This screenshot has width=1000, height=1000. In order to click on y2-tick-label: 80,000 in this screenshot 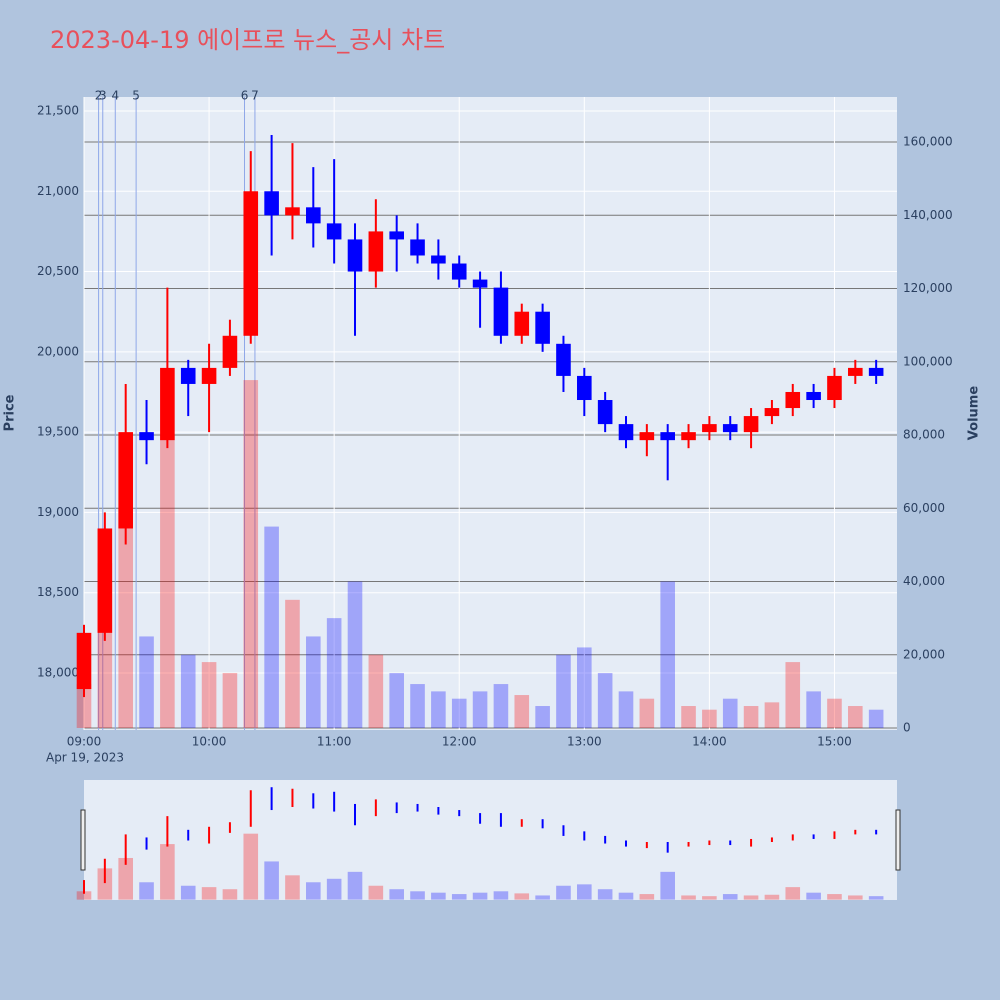, I will do `click(924, 435)`.